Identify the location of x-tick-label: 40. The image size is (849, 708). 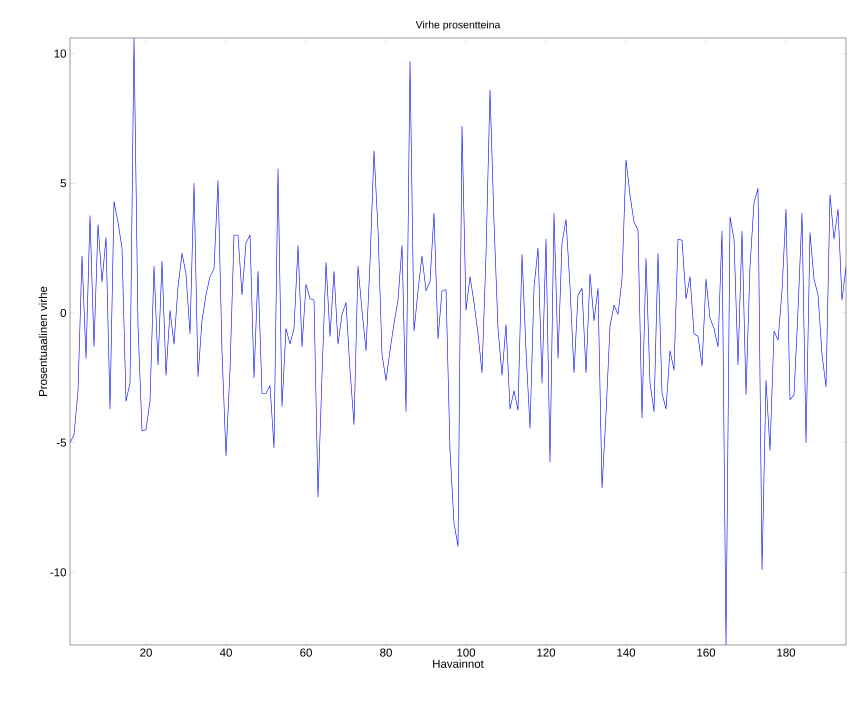
(226, 652).